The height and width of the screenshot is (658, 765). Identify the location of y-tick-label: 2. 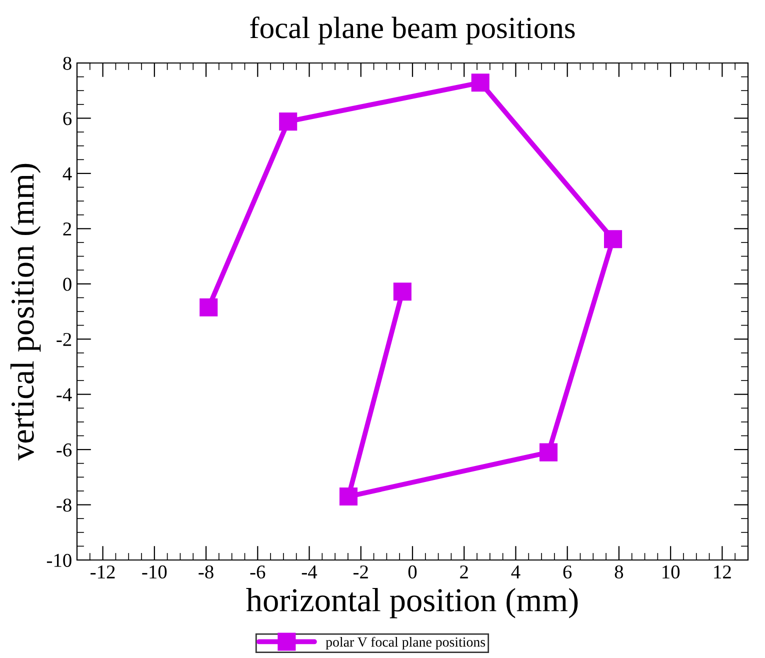
(67, 229).